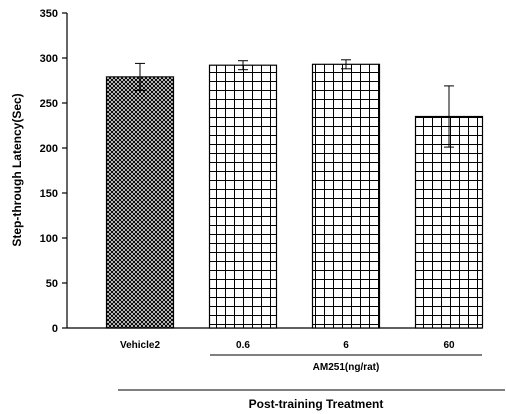  I want to click on y-tick-label: 300, so click(49, 59).